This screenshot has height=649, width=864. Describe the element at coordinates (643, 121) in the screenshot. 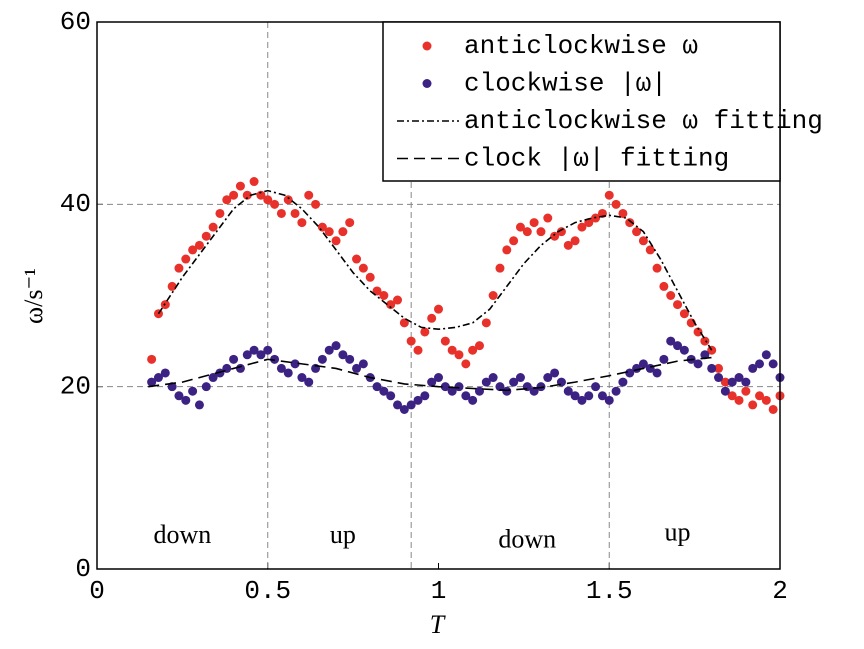

I see `legend-label: anticlockwise ω fitting` at that location.